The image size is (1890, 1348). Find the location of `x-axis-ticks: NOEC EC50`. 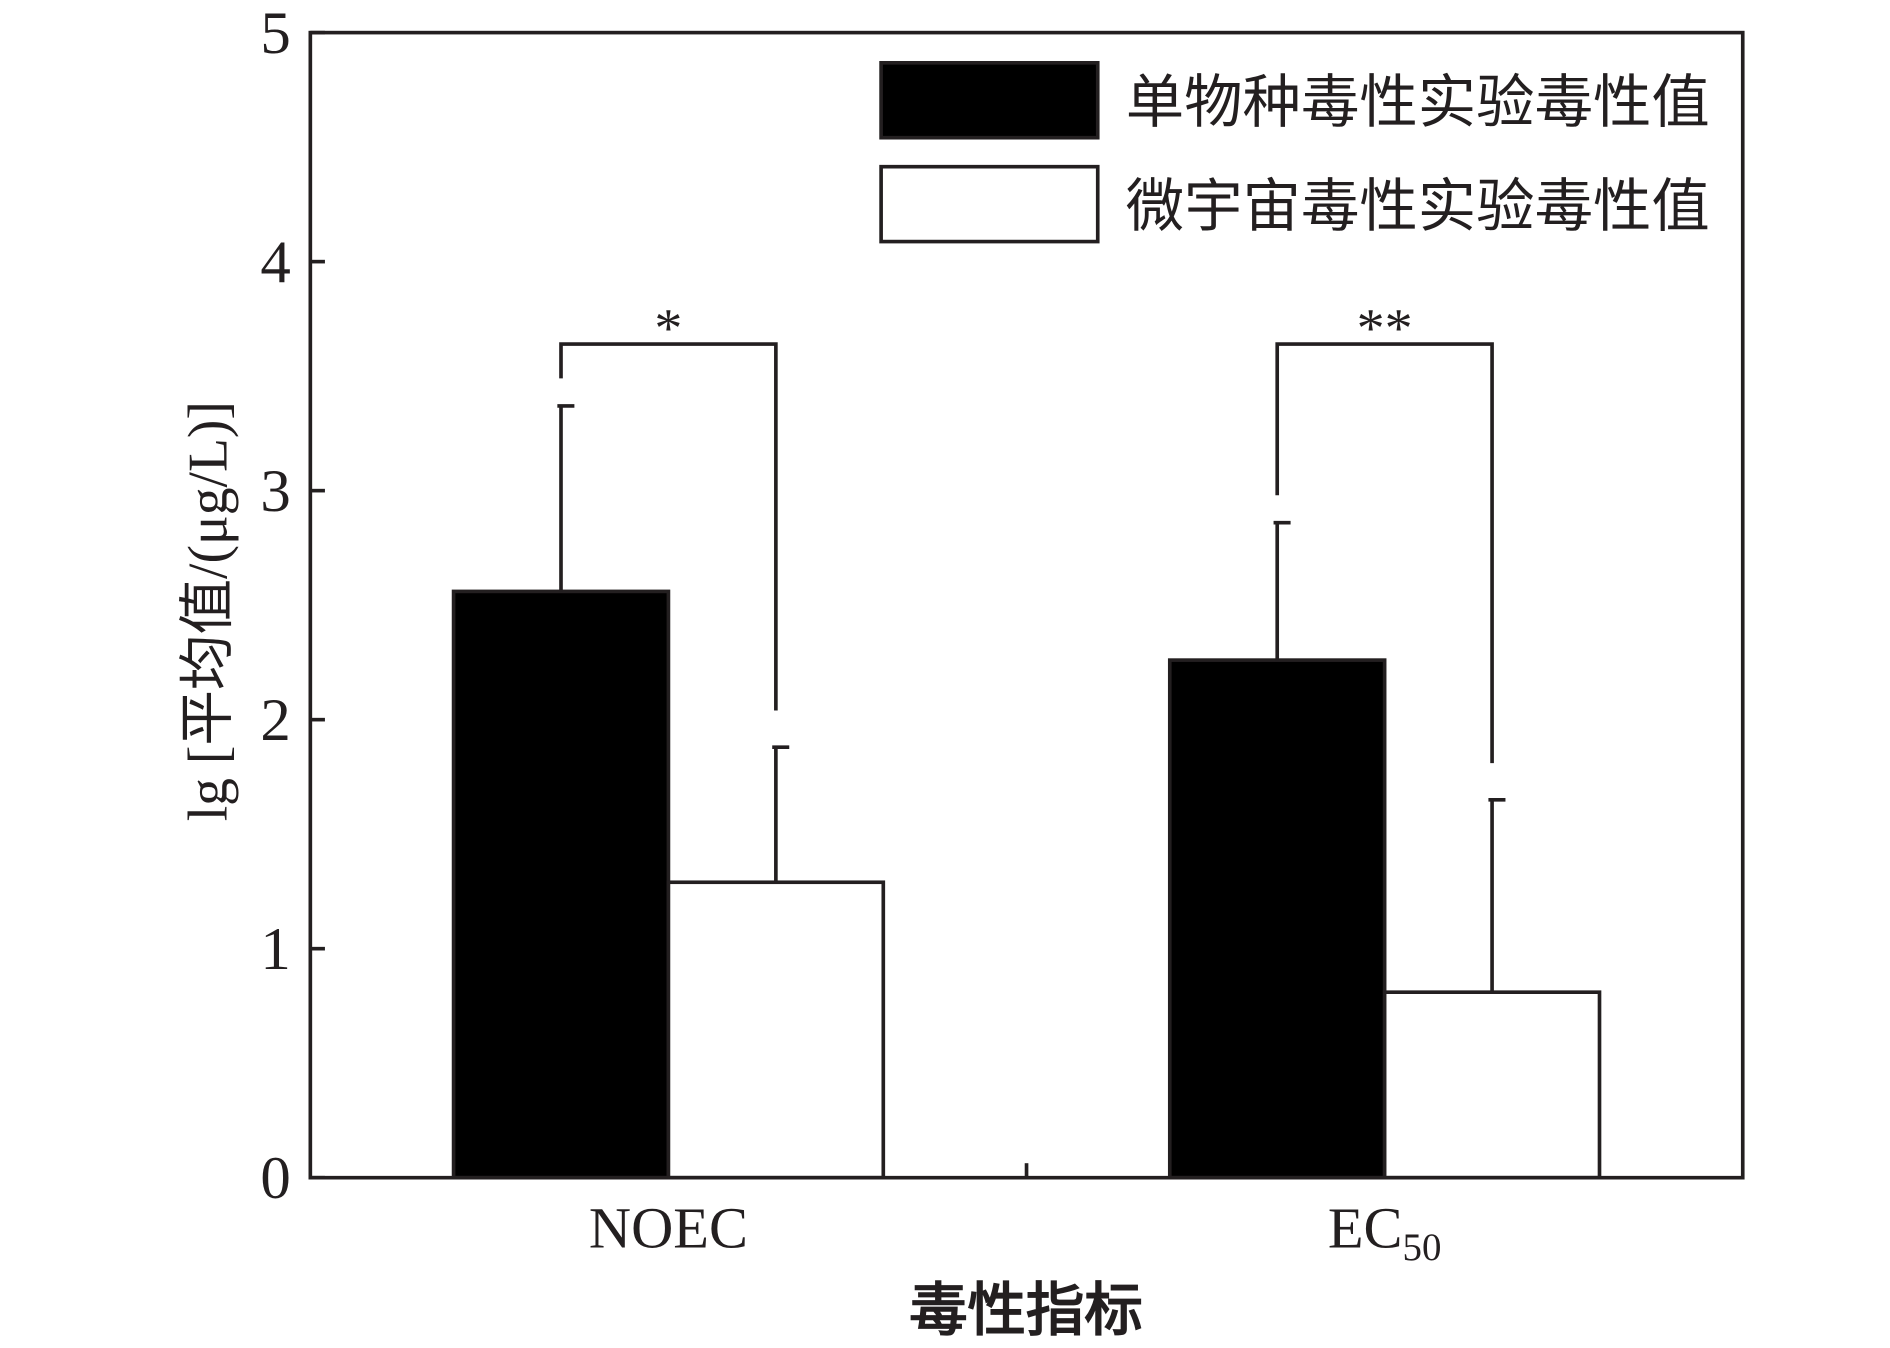

x-axis-ticks: NOEC EC50 is located at coordinates (1015, 1216).